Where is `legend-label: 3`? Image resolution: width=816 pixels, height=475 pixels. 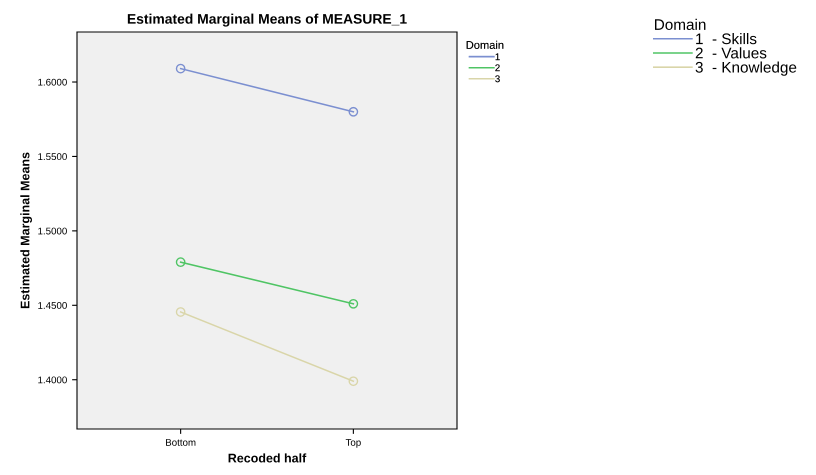
legend-label: 3 is located at coordinates (497, 78).